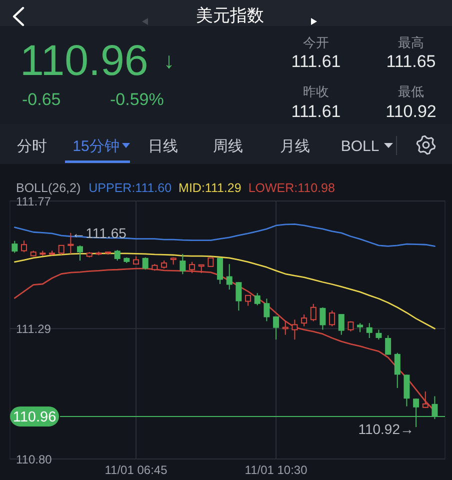 The height and width of the screenshot is (480, 452). I want to click on text: 111.65, so click(411, 61).